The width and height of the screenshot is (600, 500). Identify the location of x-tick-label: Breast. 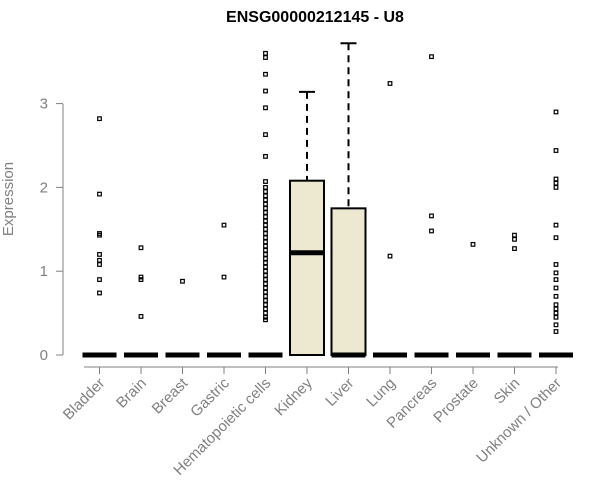
(170, 395).